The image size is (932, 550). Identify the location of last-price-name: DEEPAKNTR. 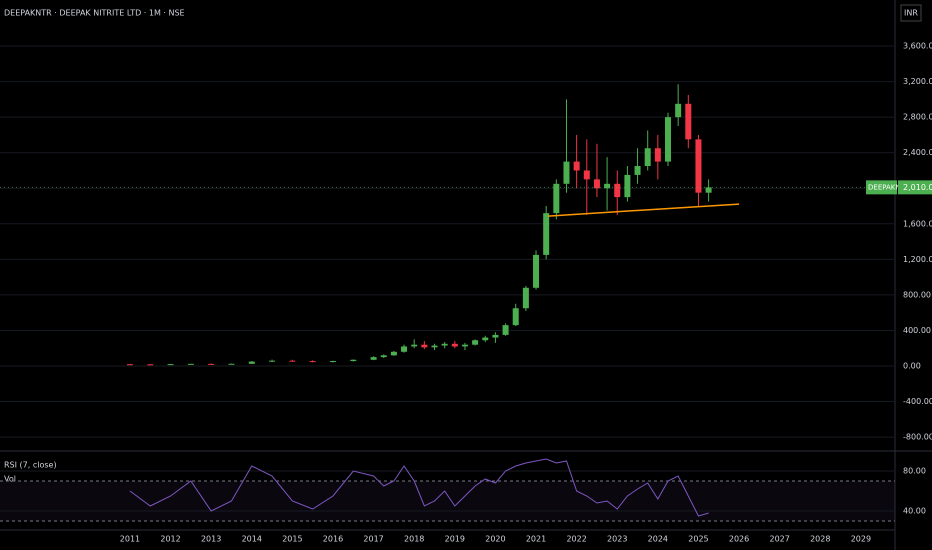
(889, 187).